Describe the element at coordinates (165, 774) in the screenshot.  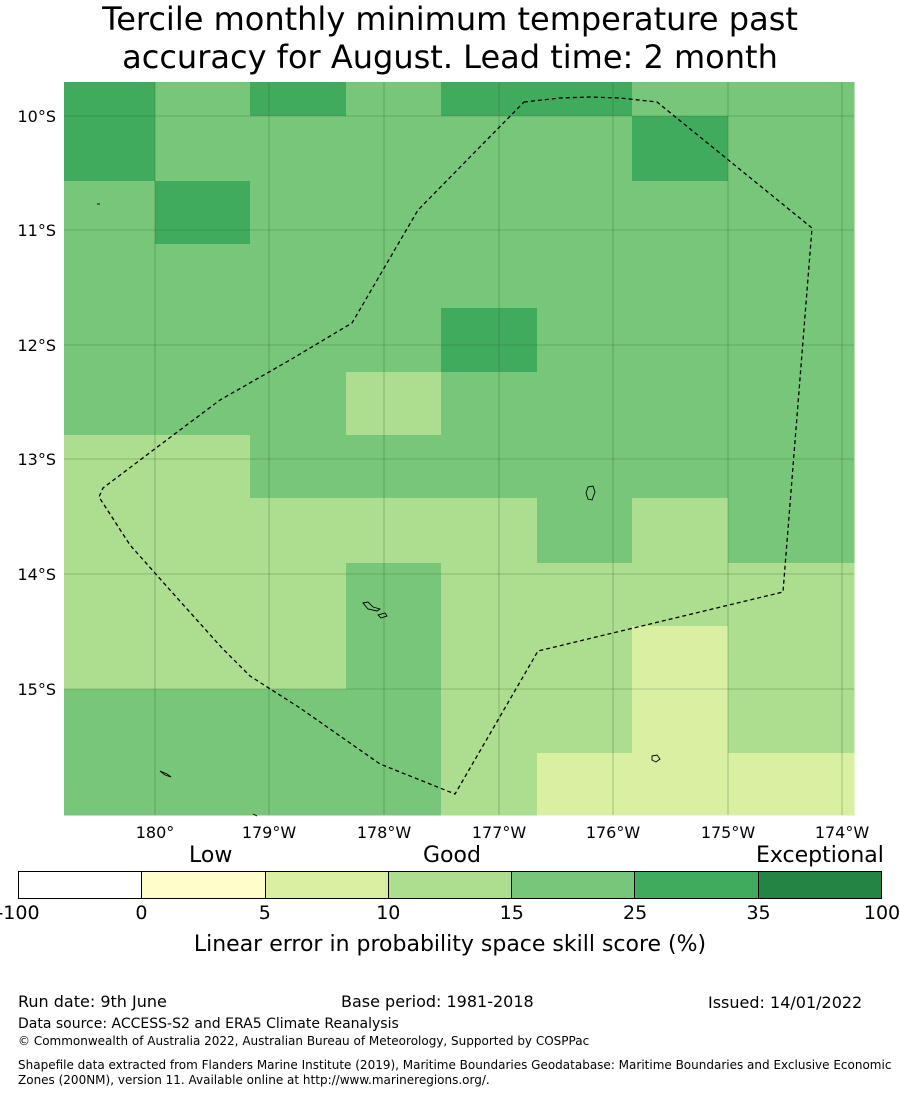
I see `island-islet-southwest` at that location.